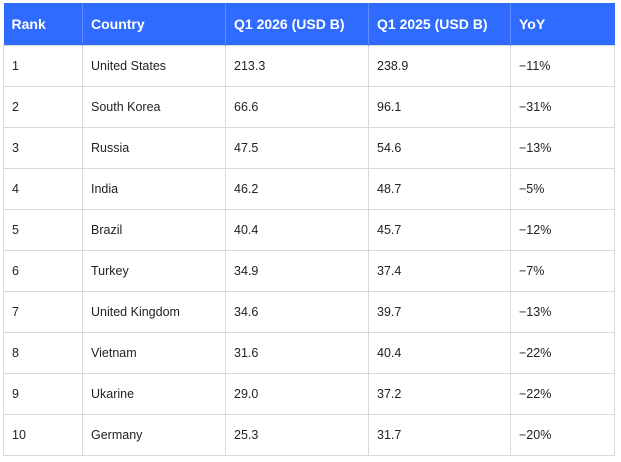  I want to click on cell-q1-2026: 213.3, so click(297, 66).